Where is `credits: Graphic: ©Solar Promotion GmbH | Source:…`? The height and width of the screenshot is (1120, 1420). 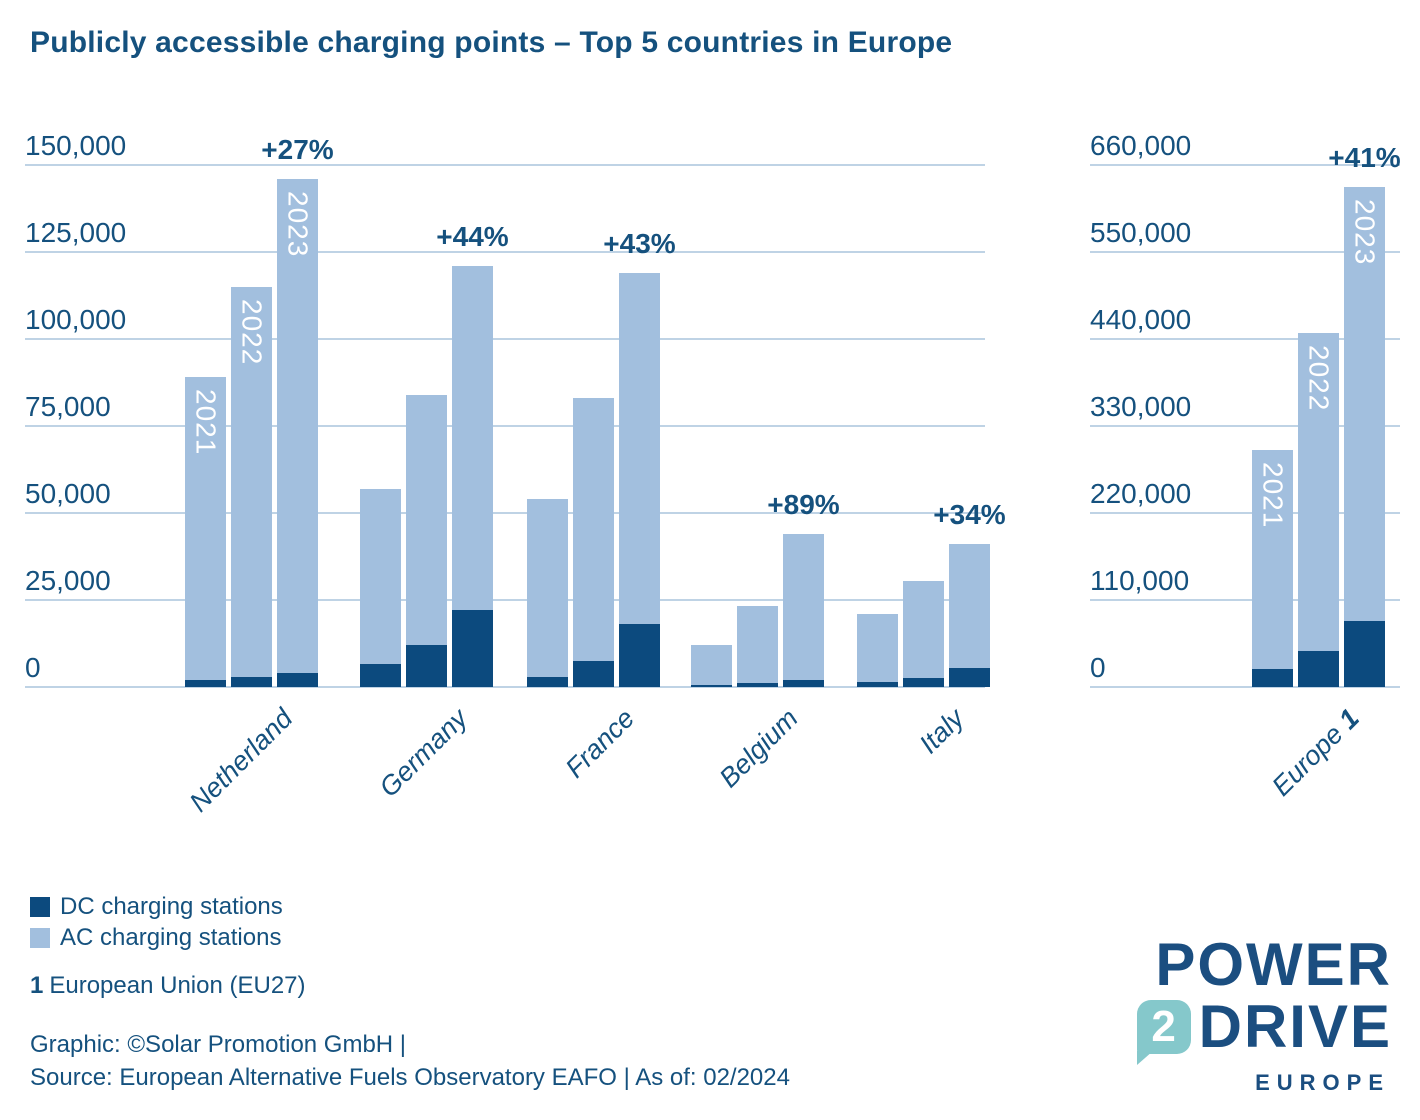
credits: Graphic: ©Solar Promotion GmbH | Source:… is located at coordinates (410, 1061).